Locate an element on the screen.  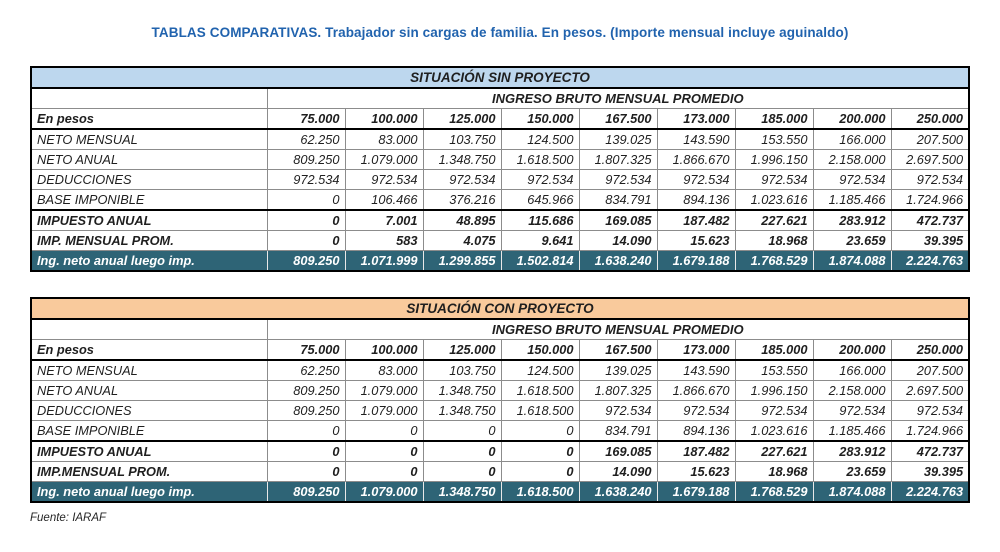
cell: 1.807.325 is located at coordinates (618, 390).